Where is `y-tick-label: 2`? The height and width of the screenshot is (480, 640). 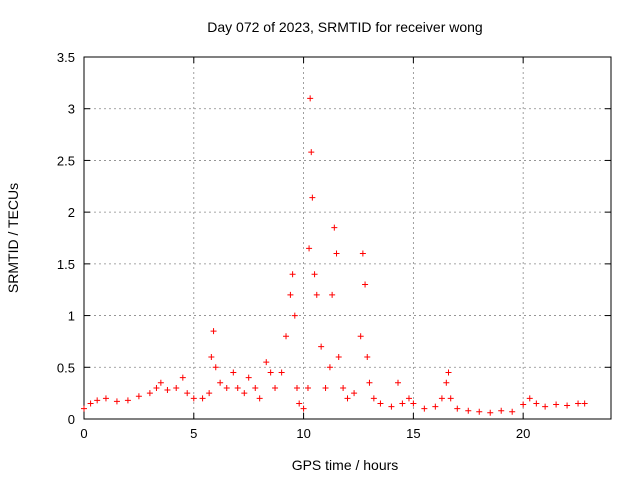 y-tick-label: 2 is located at coordinates (71, 212).